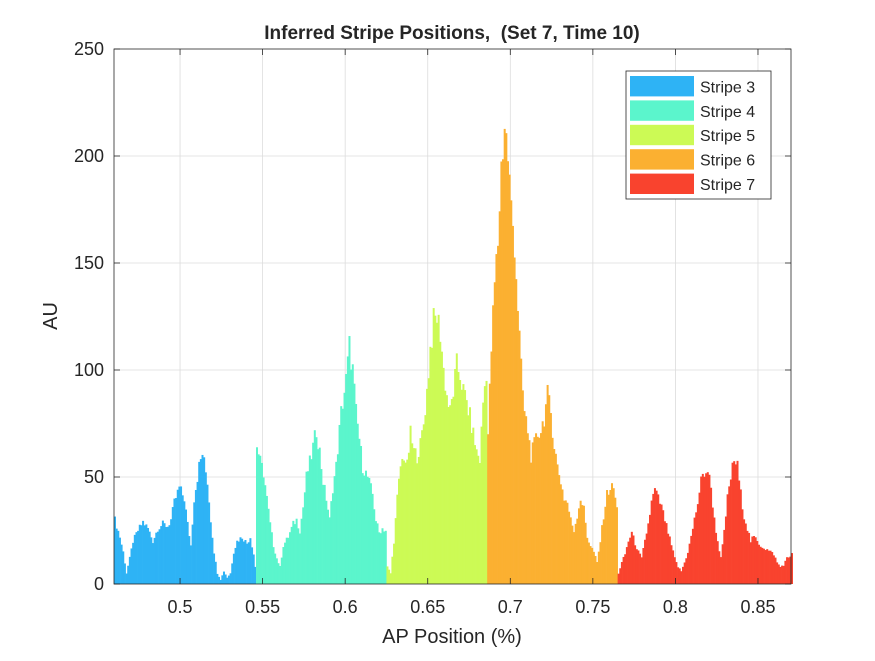  Describe the element at coordinates (262, 607) in the screenshot. I see `x-tick-label: 0.55` at that location.